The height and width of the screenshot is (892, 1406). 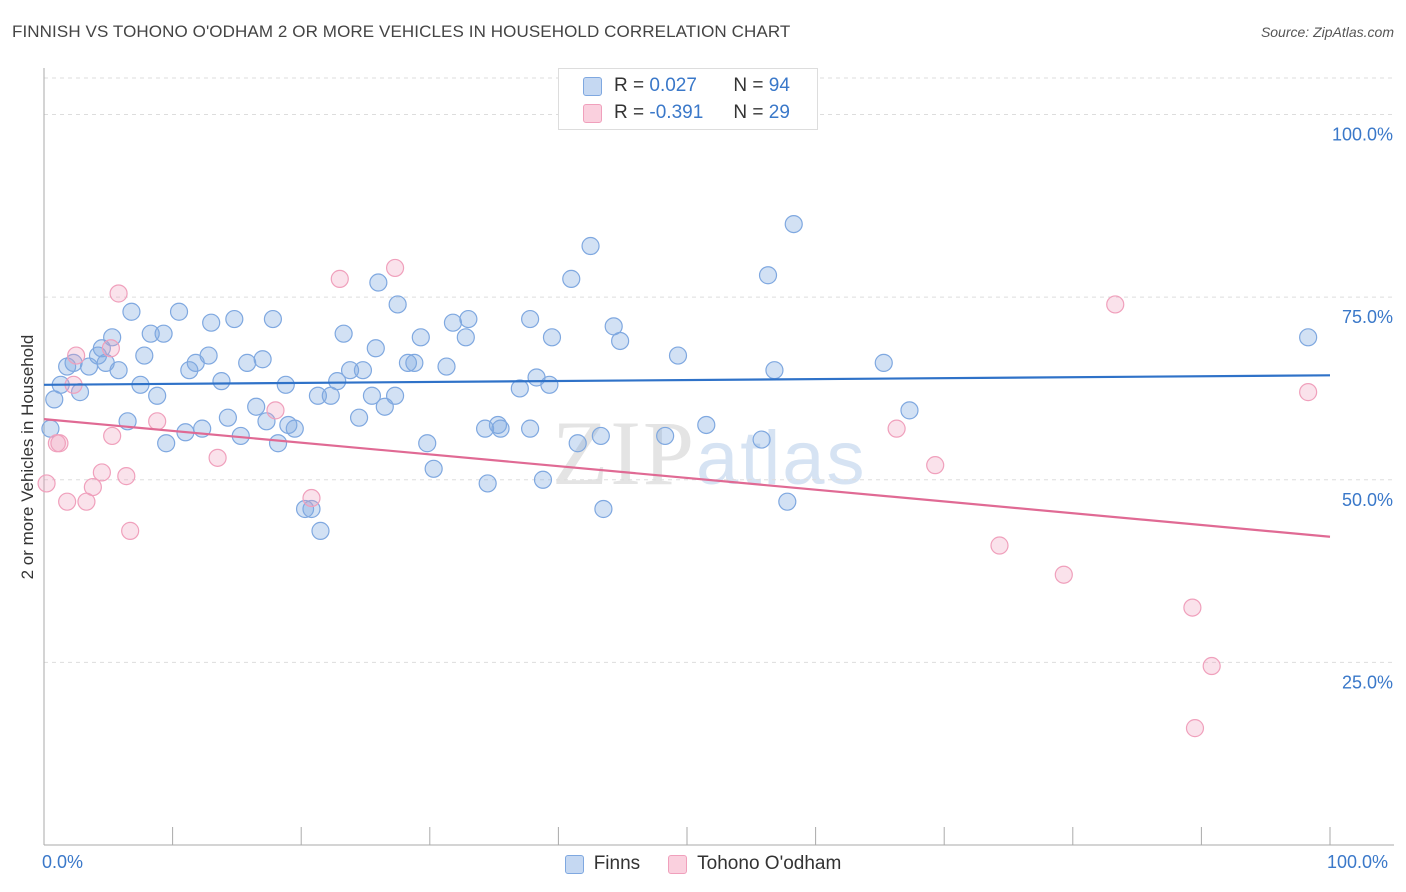 What do you see at coordinates (709, 453) in the screenshot?
I see `watermark: ZIPatlas` at bounding box center [709, 453].